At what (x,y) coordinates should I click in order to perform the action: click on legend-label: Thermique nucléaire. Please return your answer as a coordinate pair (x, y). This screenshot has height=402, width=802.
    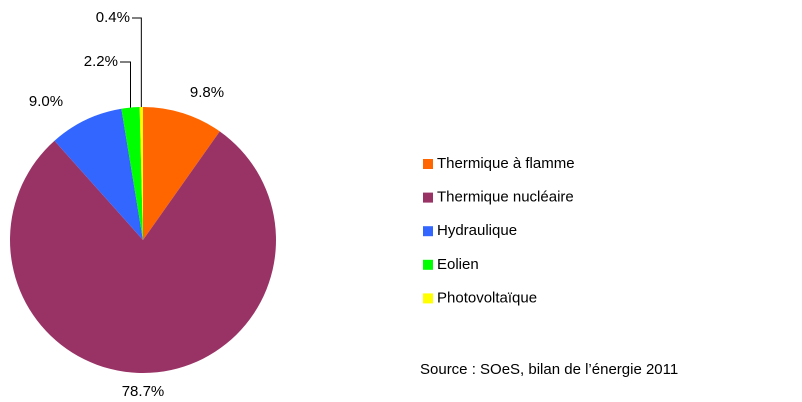
    Looking at the image, I should click on (505, 197).